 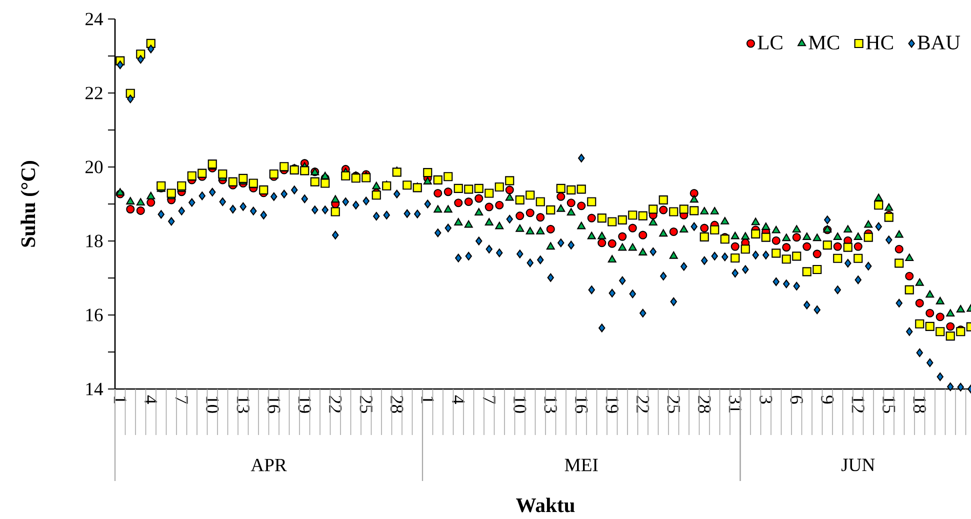 I want to click on y-tick-label: 22, so click(x=94, y=93).